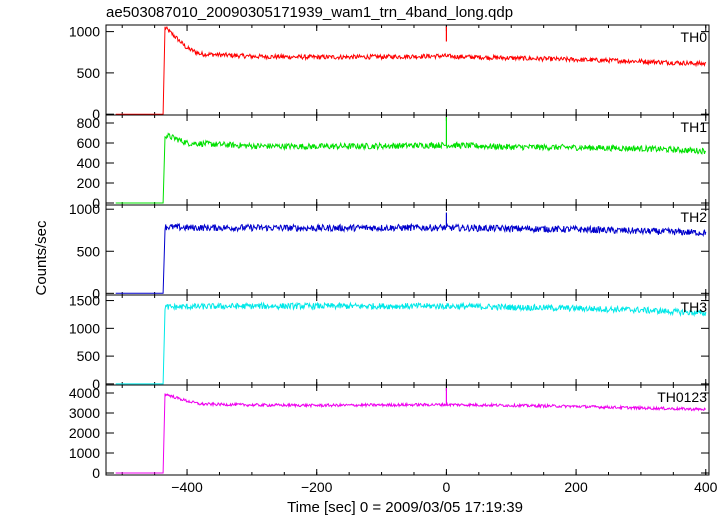 The image size is (723, 521). What do you see at coordinates (84, 393) in the screenshot?
I see `y-tick-label: 4000` at bounding box center [84, 393].